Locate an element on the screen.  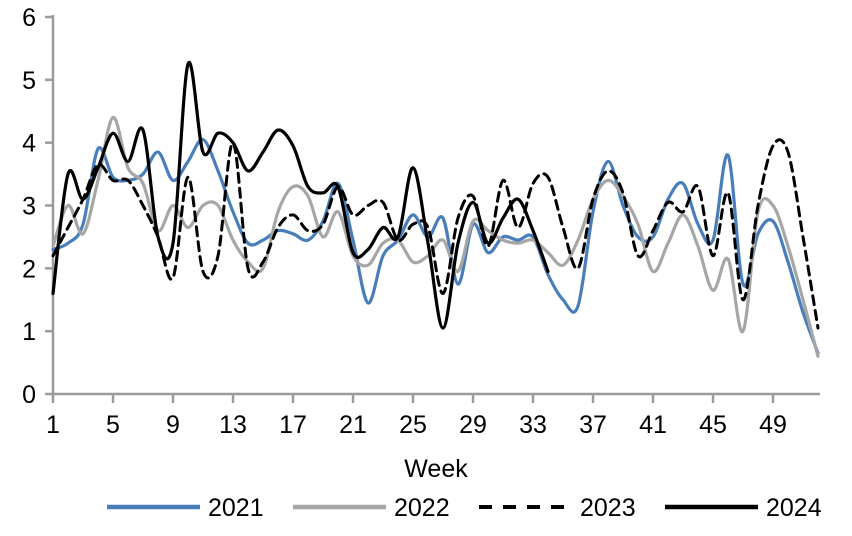
y-tick-label: 2 is located at coordinates (29, 269).